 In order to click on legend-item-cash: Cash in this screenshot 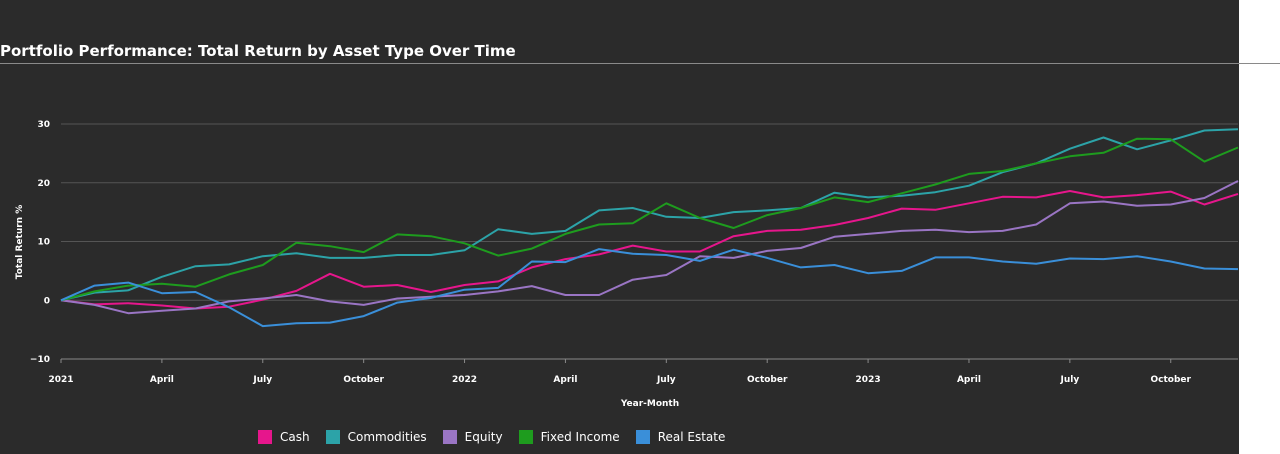, I will do `click(284, 437)`.